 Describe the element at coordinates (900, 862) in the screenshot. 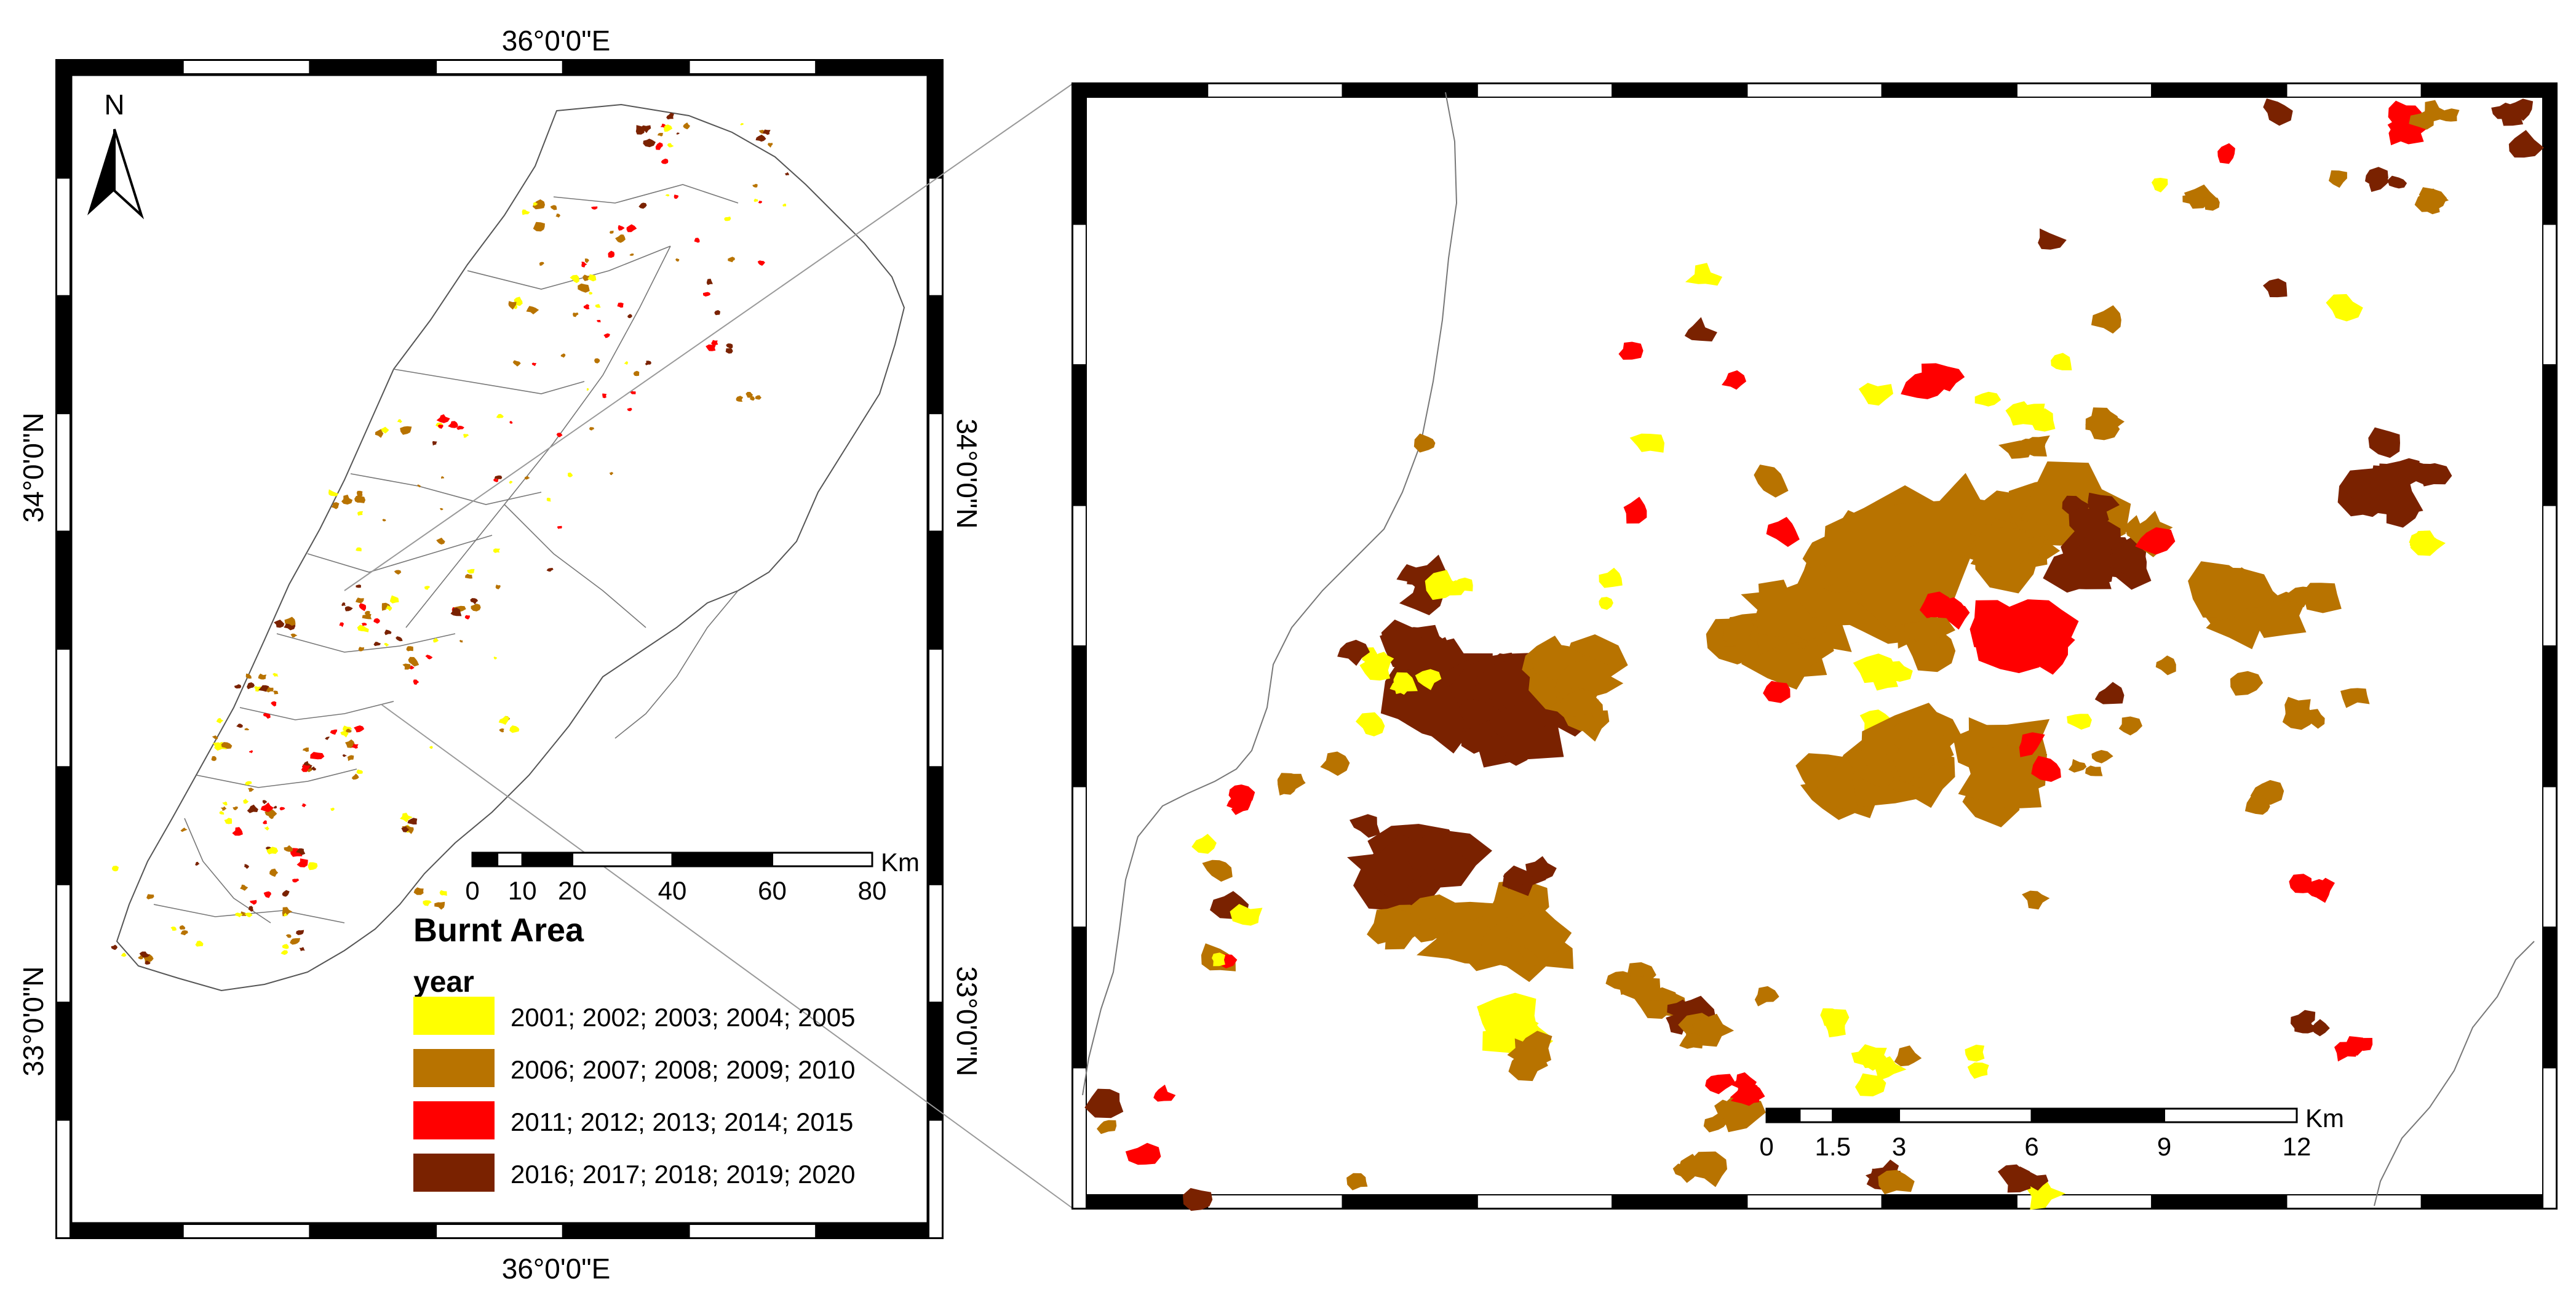

I see `scale-bar-unit: Km` at that location.